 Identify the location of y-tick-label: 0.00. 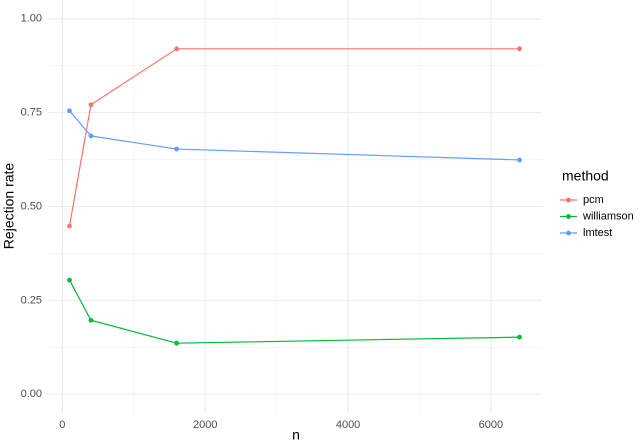
(31, 394).